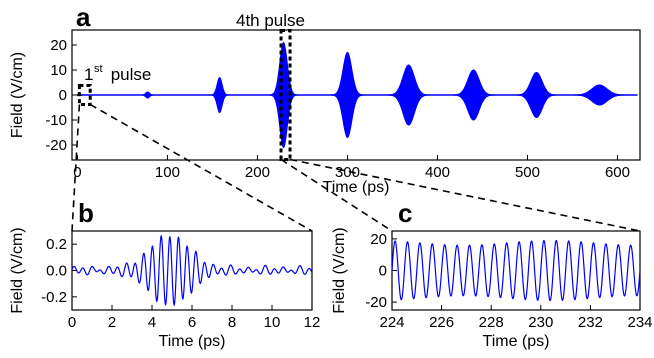  Describe the element at coordinates (54, 297) in the screenshot. I see `y-tick-label: -0.2` at that location.